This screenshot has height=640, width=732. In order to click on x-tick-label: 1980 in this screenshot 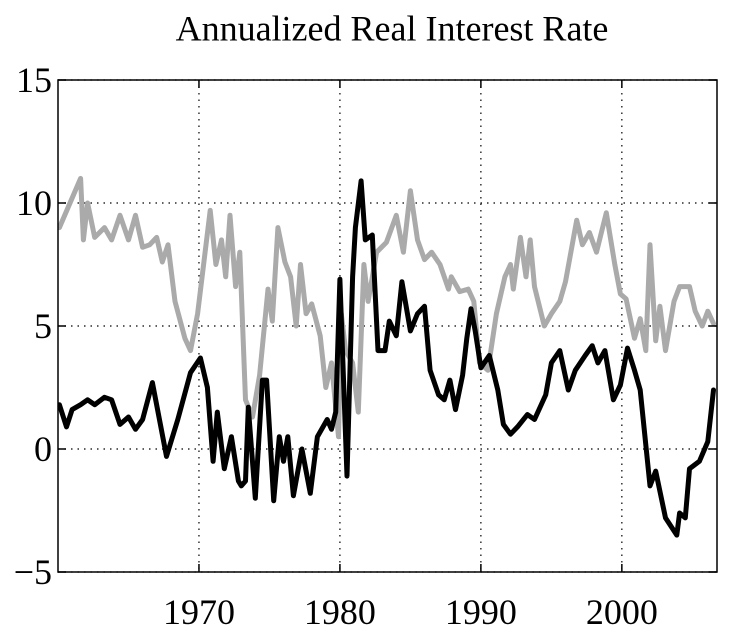, I will do `click(340, 612)`.